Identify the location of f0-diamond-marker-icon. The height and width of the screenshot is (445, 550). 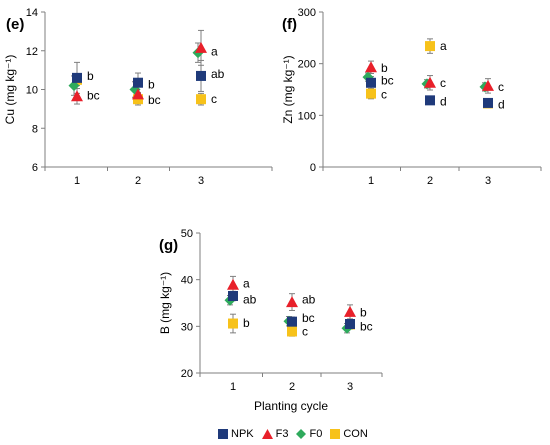
(301, 434).